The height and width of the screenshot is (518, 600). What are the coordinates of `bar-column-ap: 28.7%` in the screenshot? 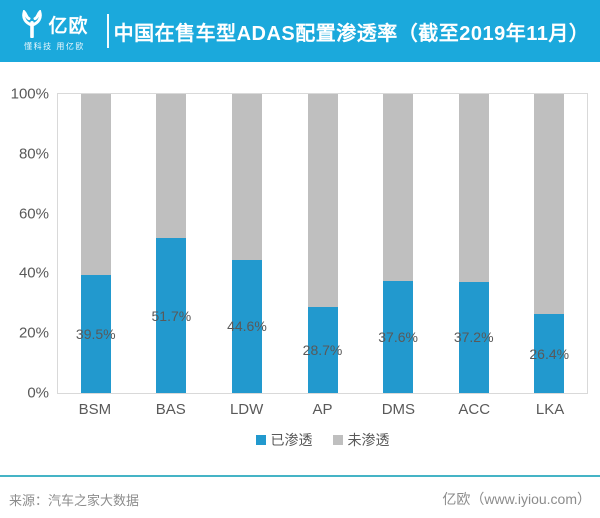 It's located at (323, 243).